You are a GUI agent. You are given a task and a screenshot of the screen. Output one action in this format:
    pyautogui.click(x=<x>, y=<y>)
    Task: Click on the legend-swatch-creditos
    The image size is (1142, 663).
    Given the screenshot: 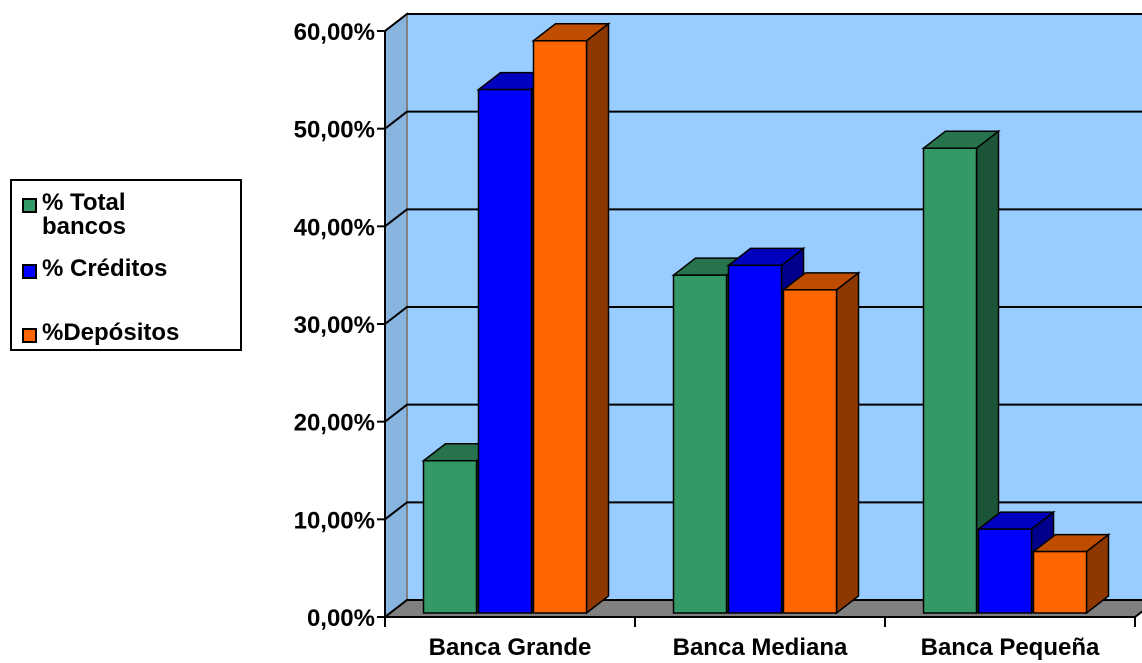 What is the action you would take?
    pyautogui.click(x=29, y=271)
    